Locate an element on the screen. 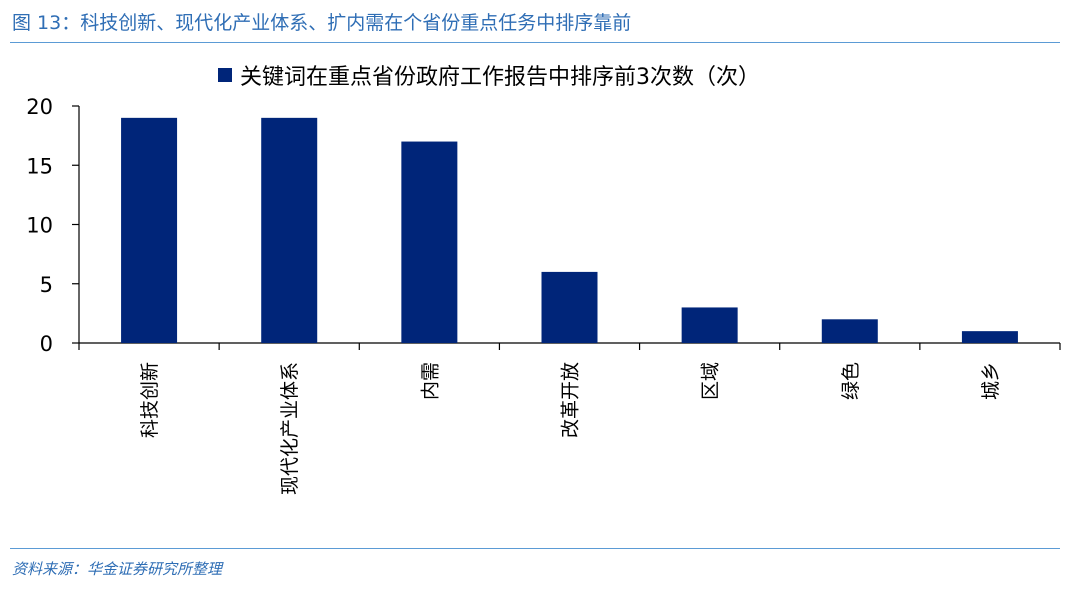  legend-label: 关键词在重点省份政府工作报告中排序前3次数（次） is located at coordinates (500, 77).